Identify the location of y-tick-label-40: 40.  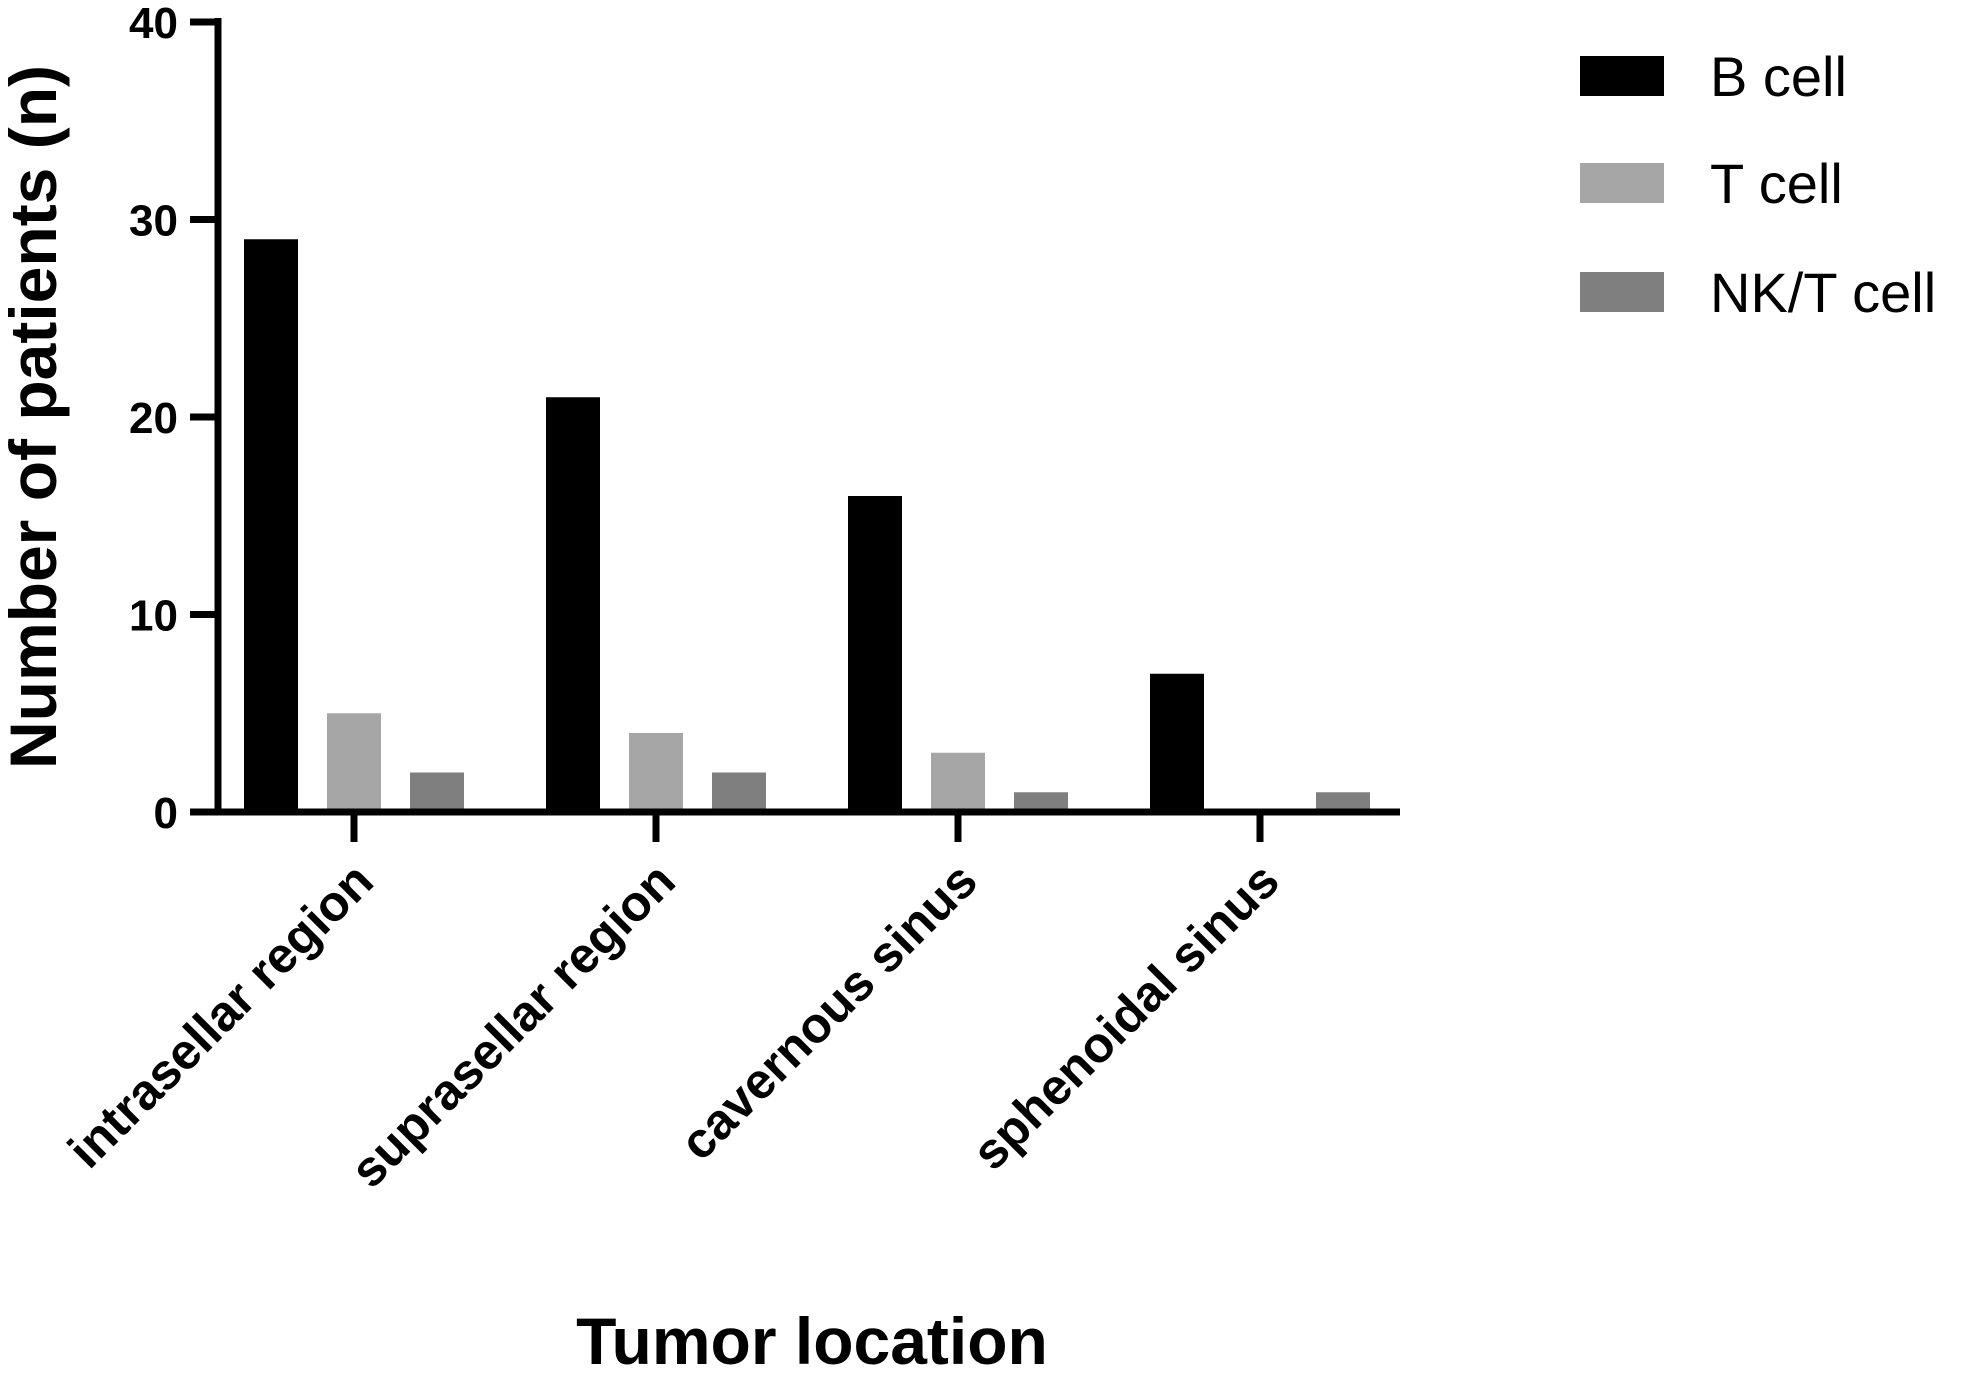
(153, 24).